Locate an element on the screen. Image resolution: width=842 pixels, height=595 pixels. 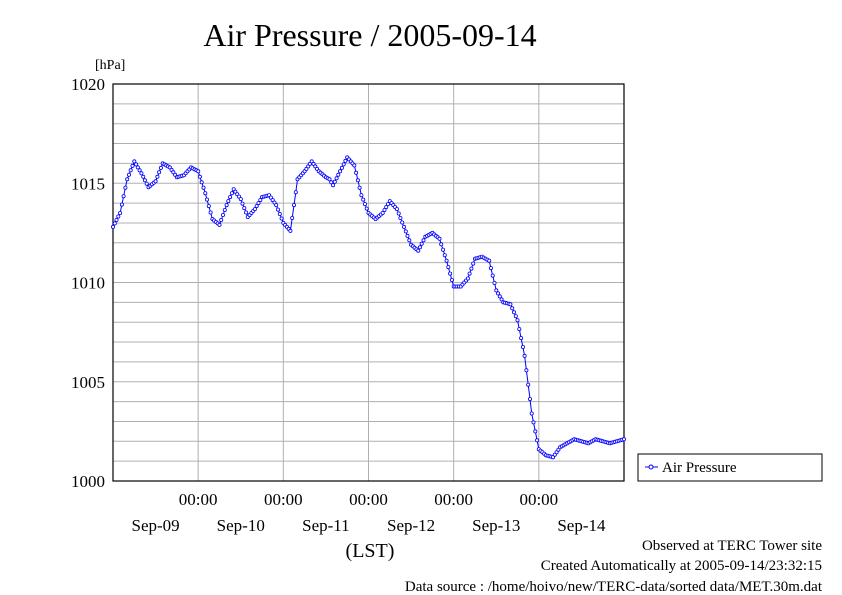
y-tick-label: 1010 is located at coordinates (88, 283).